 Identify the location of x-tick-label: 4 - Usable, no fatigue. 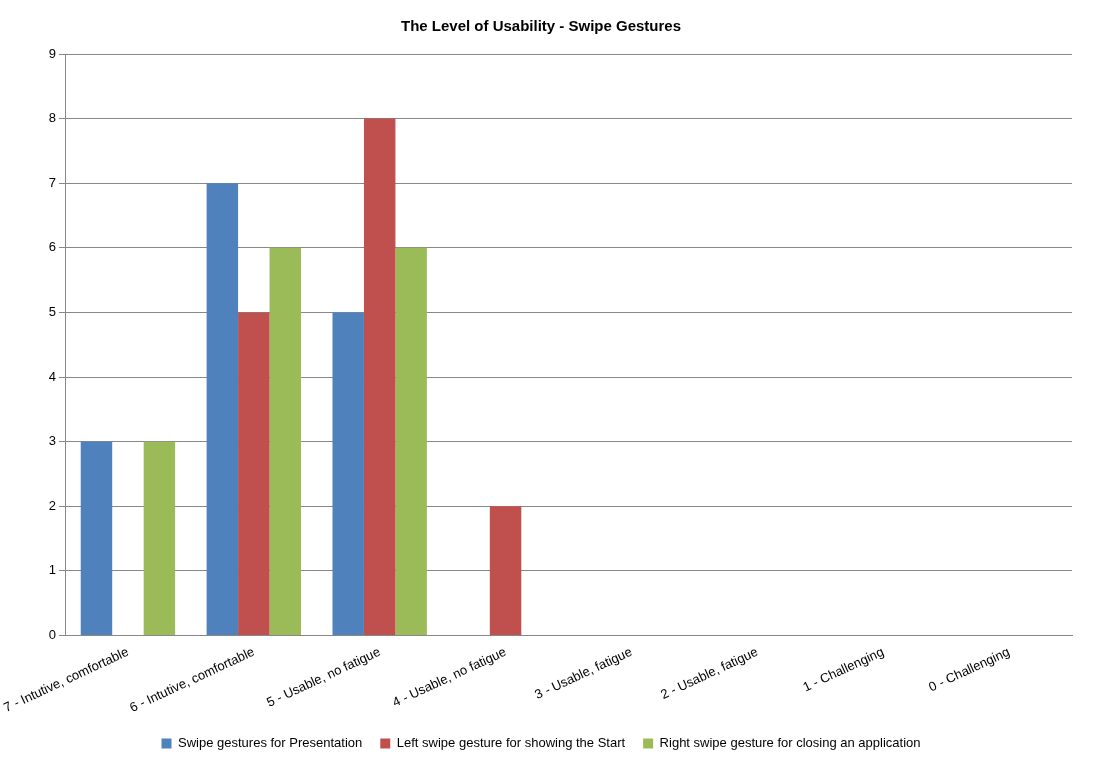
(449, 676).